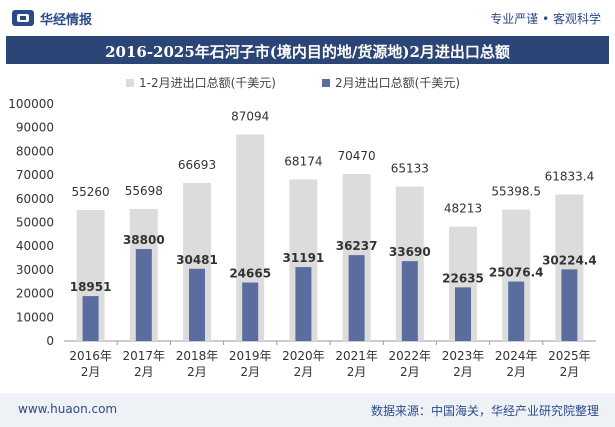  Describe the element at coordinates (397, 83) in the screenshot. I see `legend-label-feb: 2月进出口总额(千美元)` at that location.